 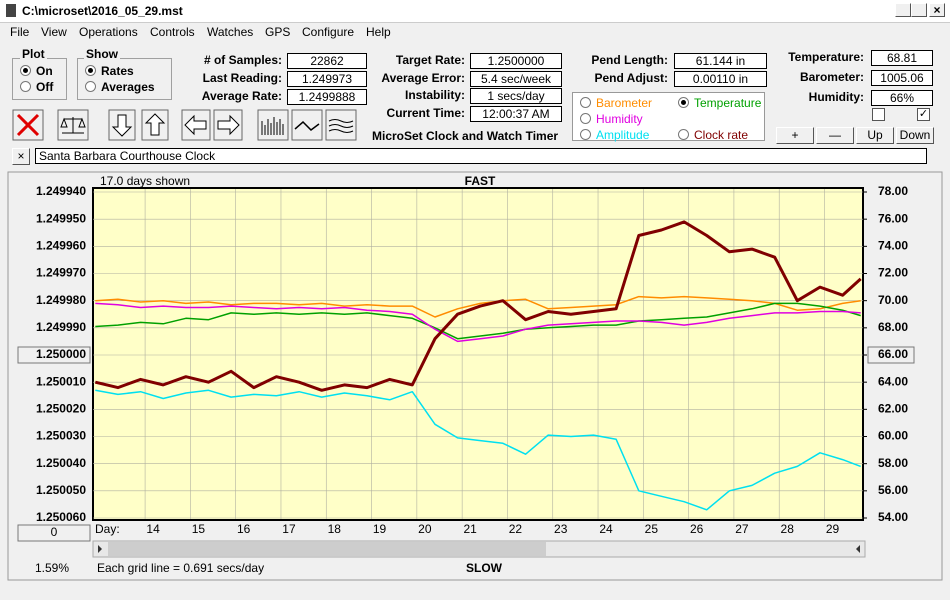 I want to click on show-averages: Averages, so click(x=120, y=87).